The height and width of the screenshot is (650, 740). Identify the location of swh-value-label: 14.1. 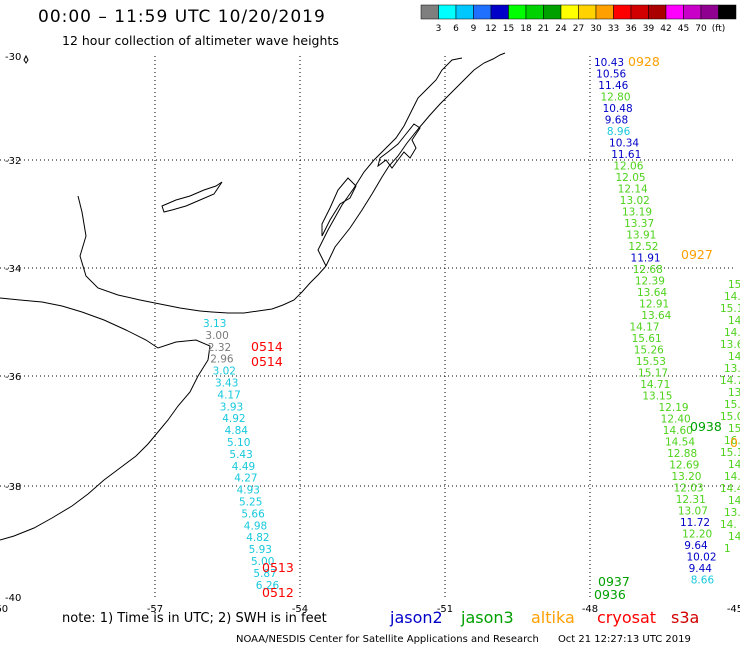
(734, 501).